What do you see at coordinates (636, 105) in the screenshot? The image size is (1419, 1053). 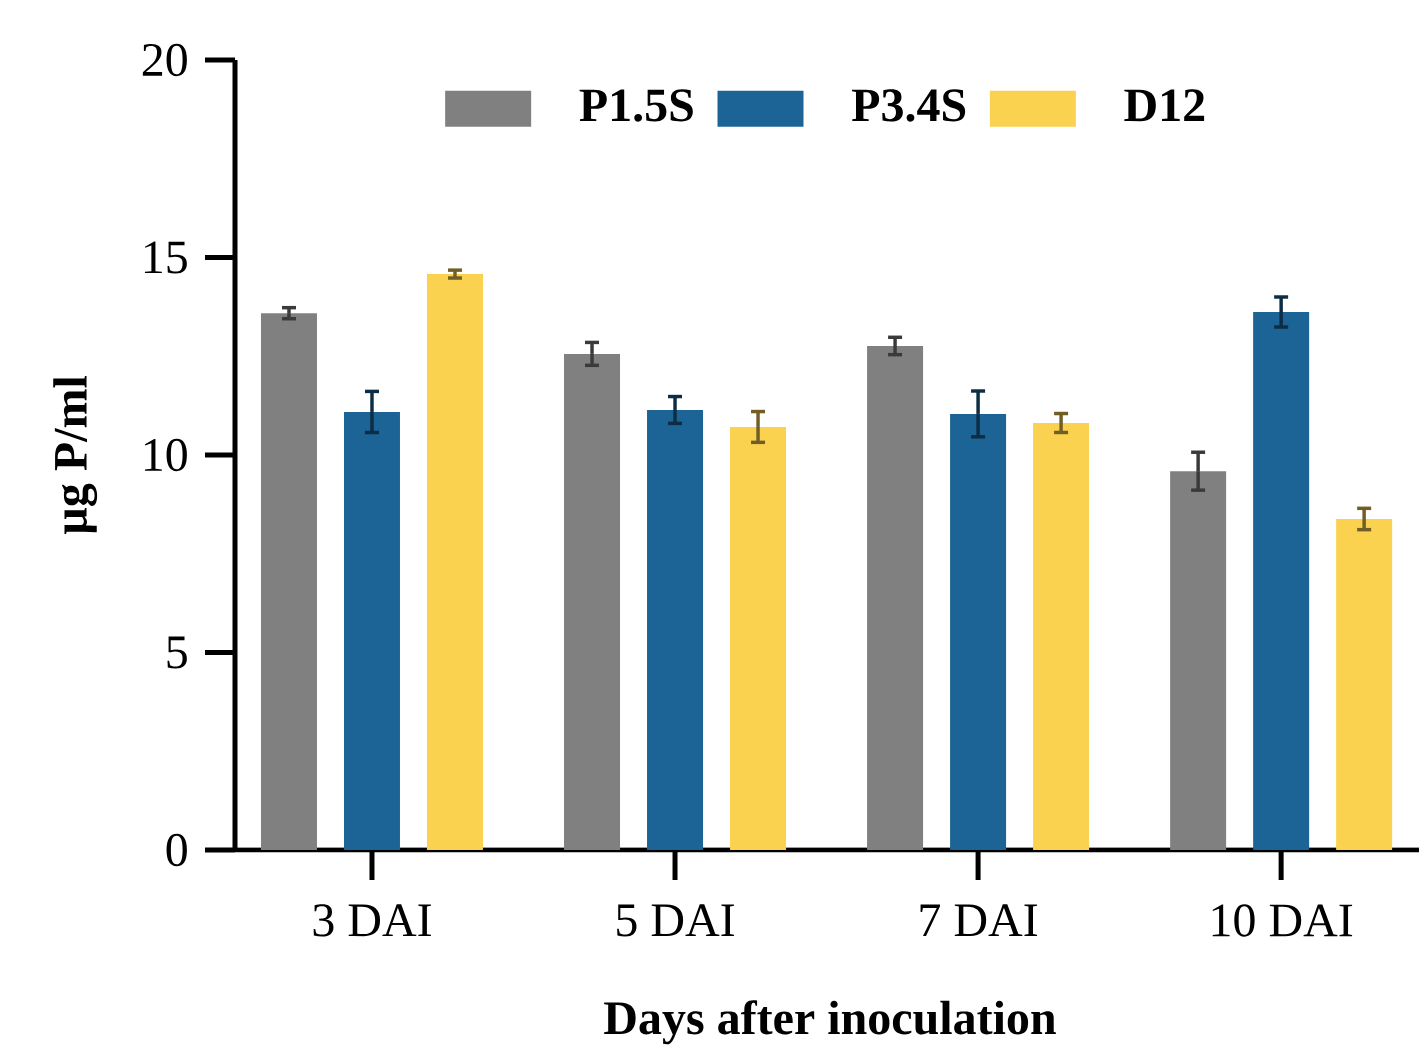 I see `legend-label: P1.5S` at bounding box center [636, 105].